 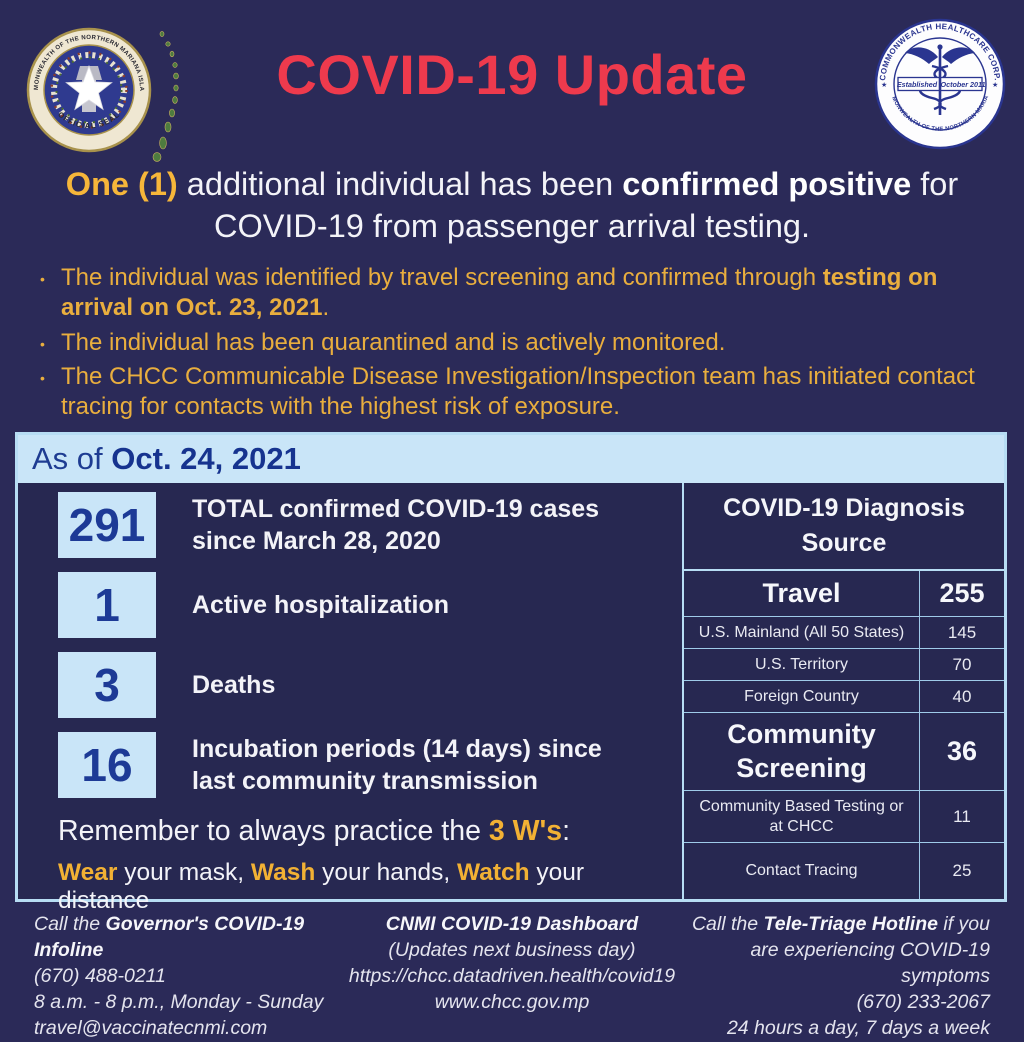 I want to click on hotline-name: Tele-Triage Hotline, so click(x=850, y=924).